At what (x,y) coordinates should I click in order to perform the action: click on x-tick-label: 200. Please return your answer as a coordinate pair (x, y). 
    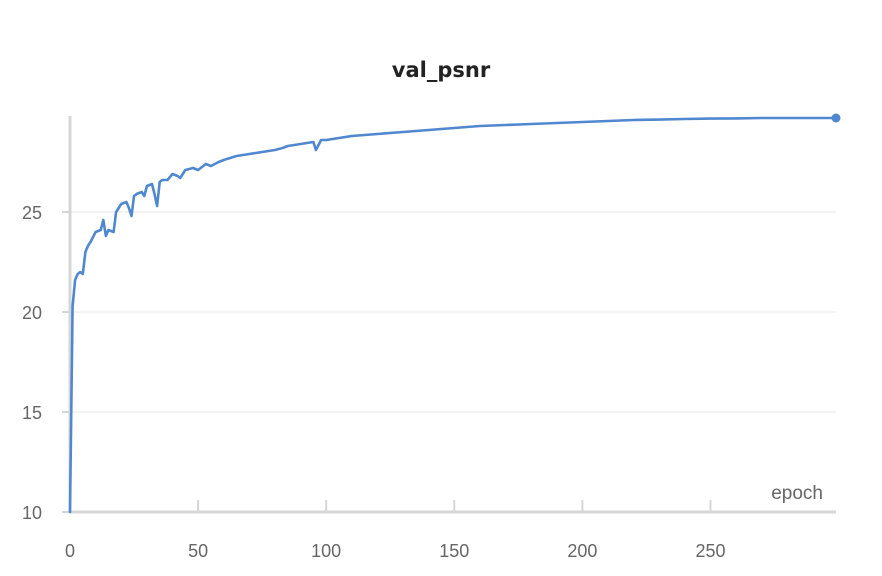
    Looking at the image, I should click on (582, 551).